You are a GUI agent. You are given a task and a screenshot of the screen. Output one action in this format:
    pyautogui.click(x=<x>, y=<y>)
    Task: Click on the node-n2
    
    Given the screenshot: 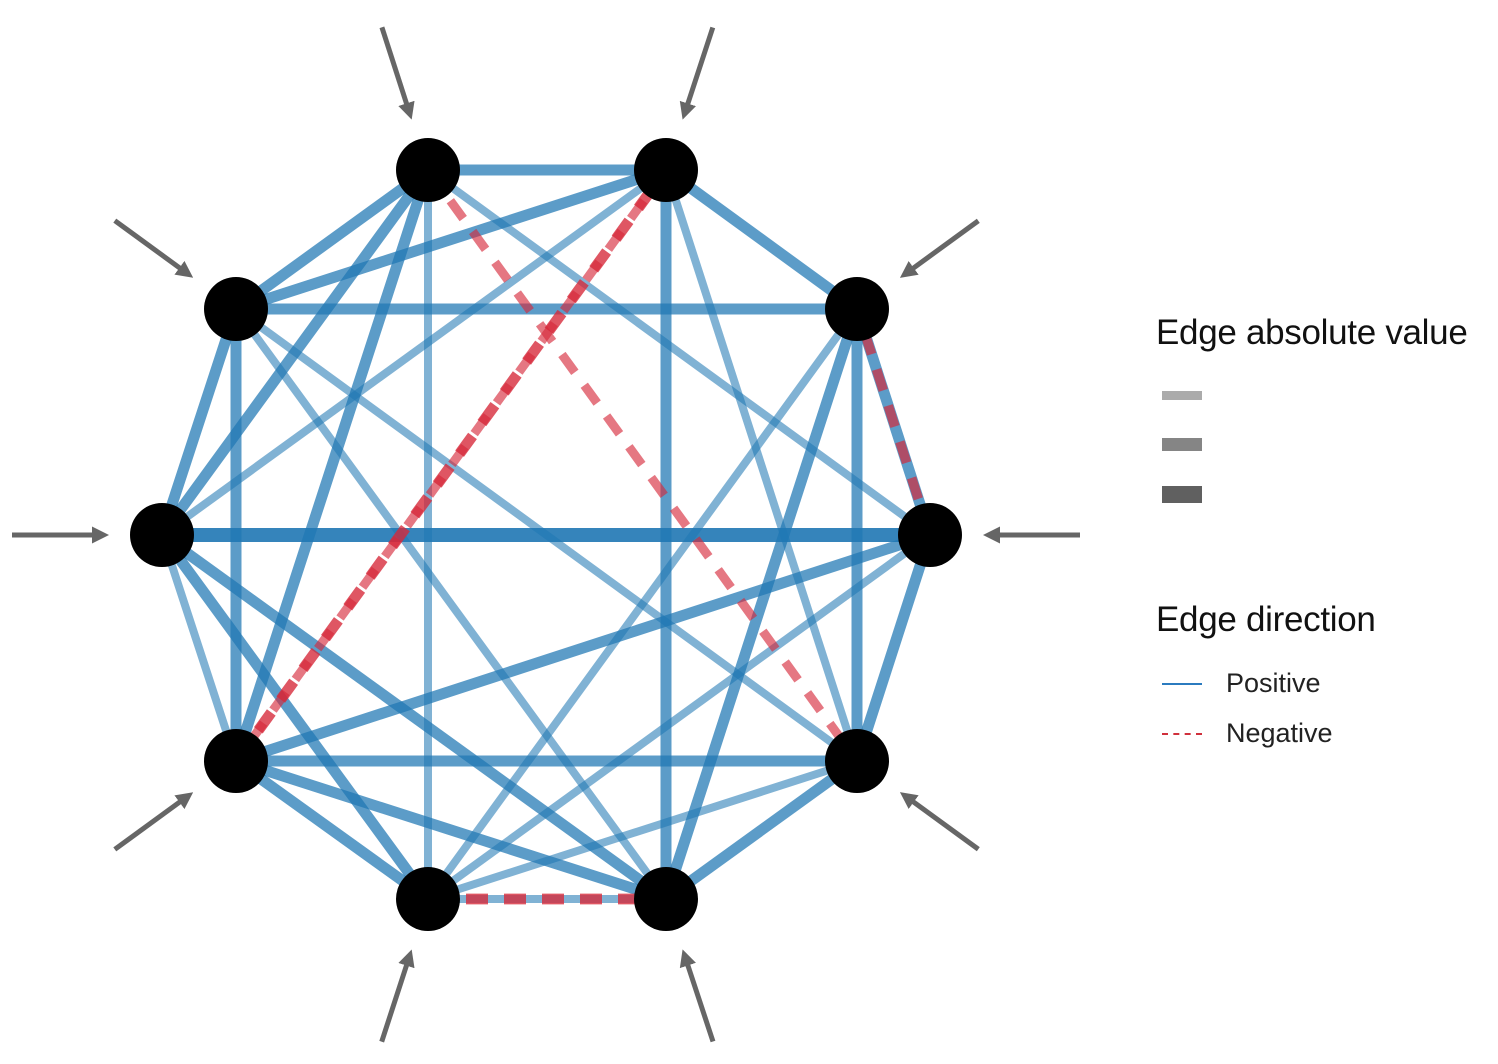 What is the action you would take?
    pyautogui.click(x=428, y=170)
    